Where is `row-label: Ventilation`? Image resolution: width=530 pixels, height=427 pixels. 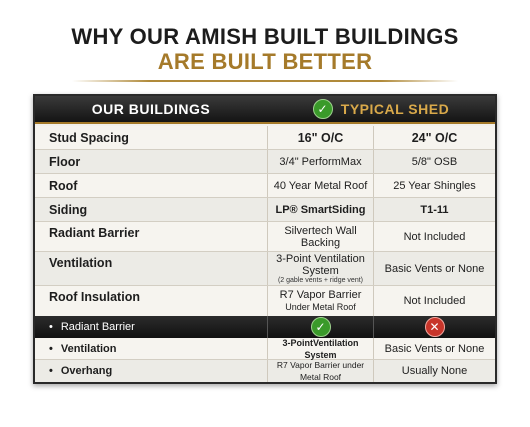 row-label: Ventilation is located at coordinates (81, 263).